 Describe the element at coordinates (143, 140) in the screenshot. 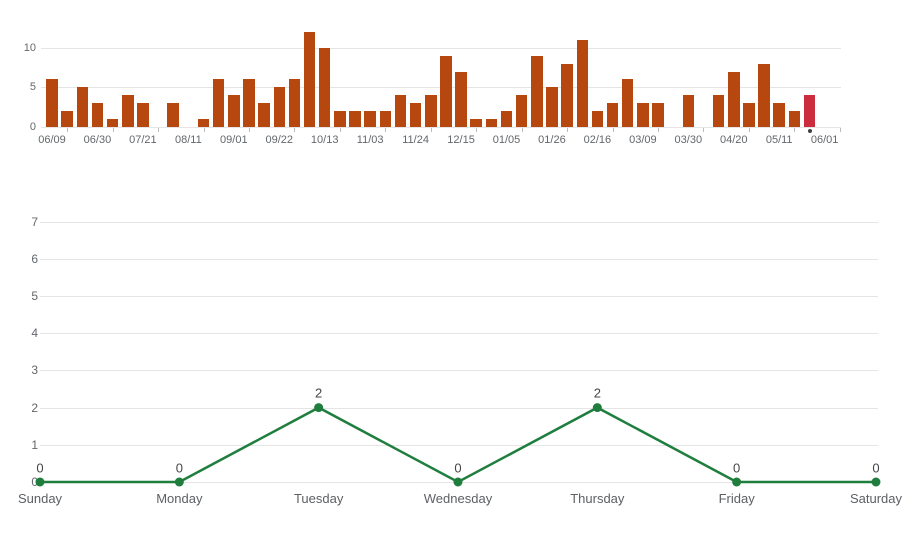

I see `bar-chart-x-axis-label: 07/21` at that location.